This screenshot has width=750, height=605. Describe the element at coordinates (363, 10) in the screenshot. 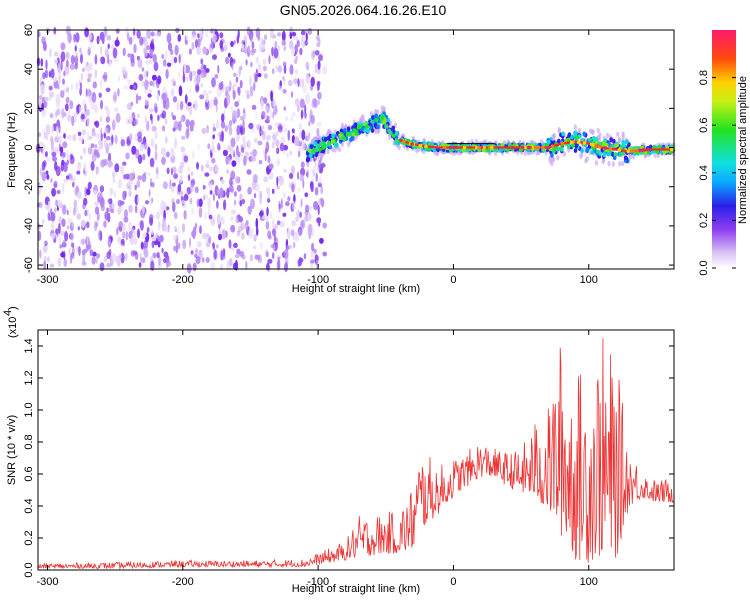

I see `figure-title: GN05.2026.064.16.26.E10` at that location.